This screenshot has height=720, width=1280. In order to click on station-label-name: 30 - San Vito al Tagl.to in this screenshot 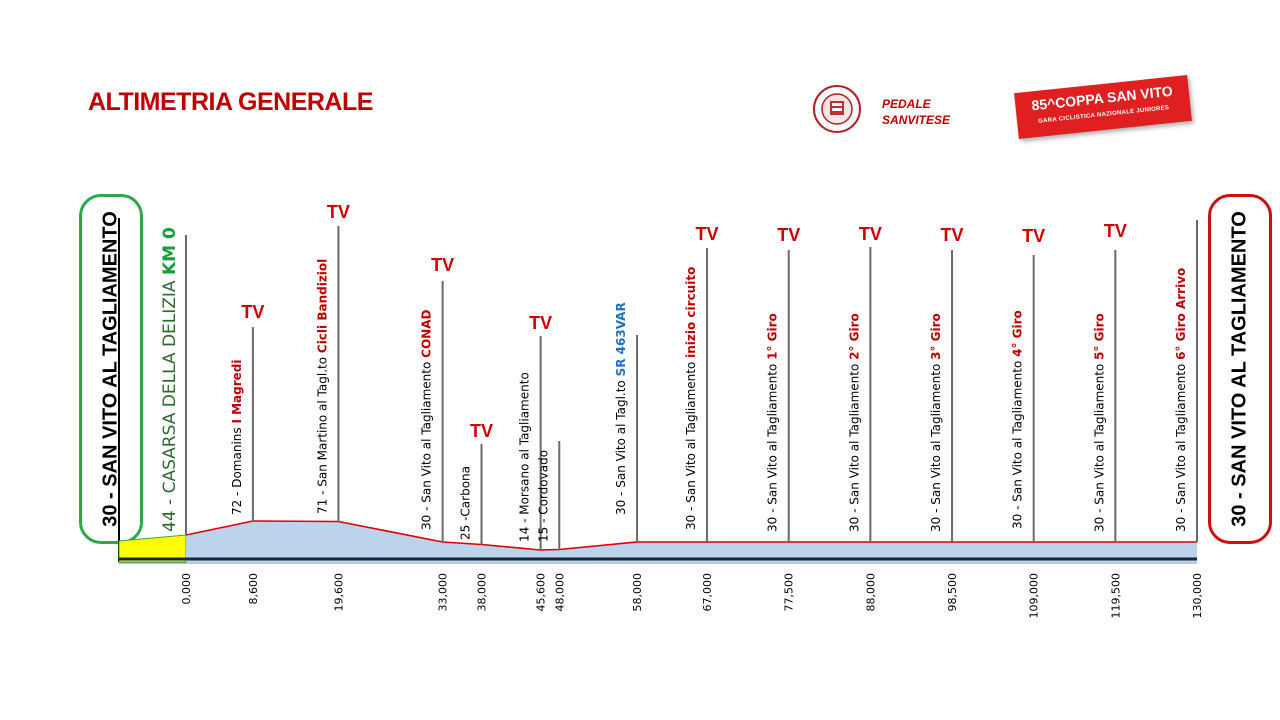, I will do `click(621, 445)`.